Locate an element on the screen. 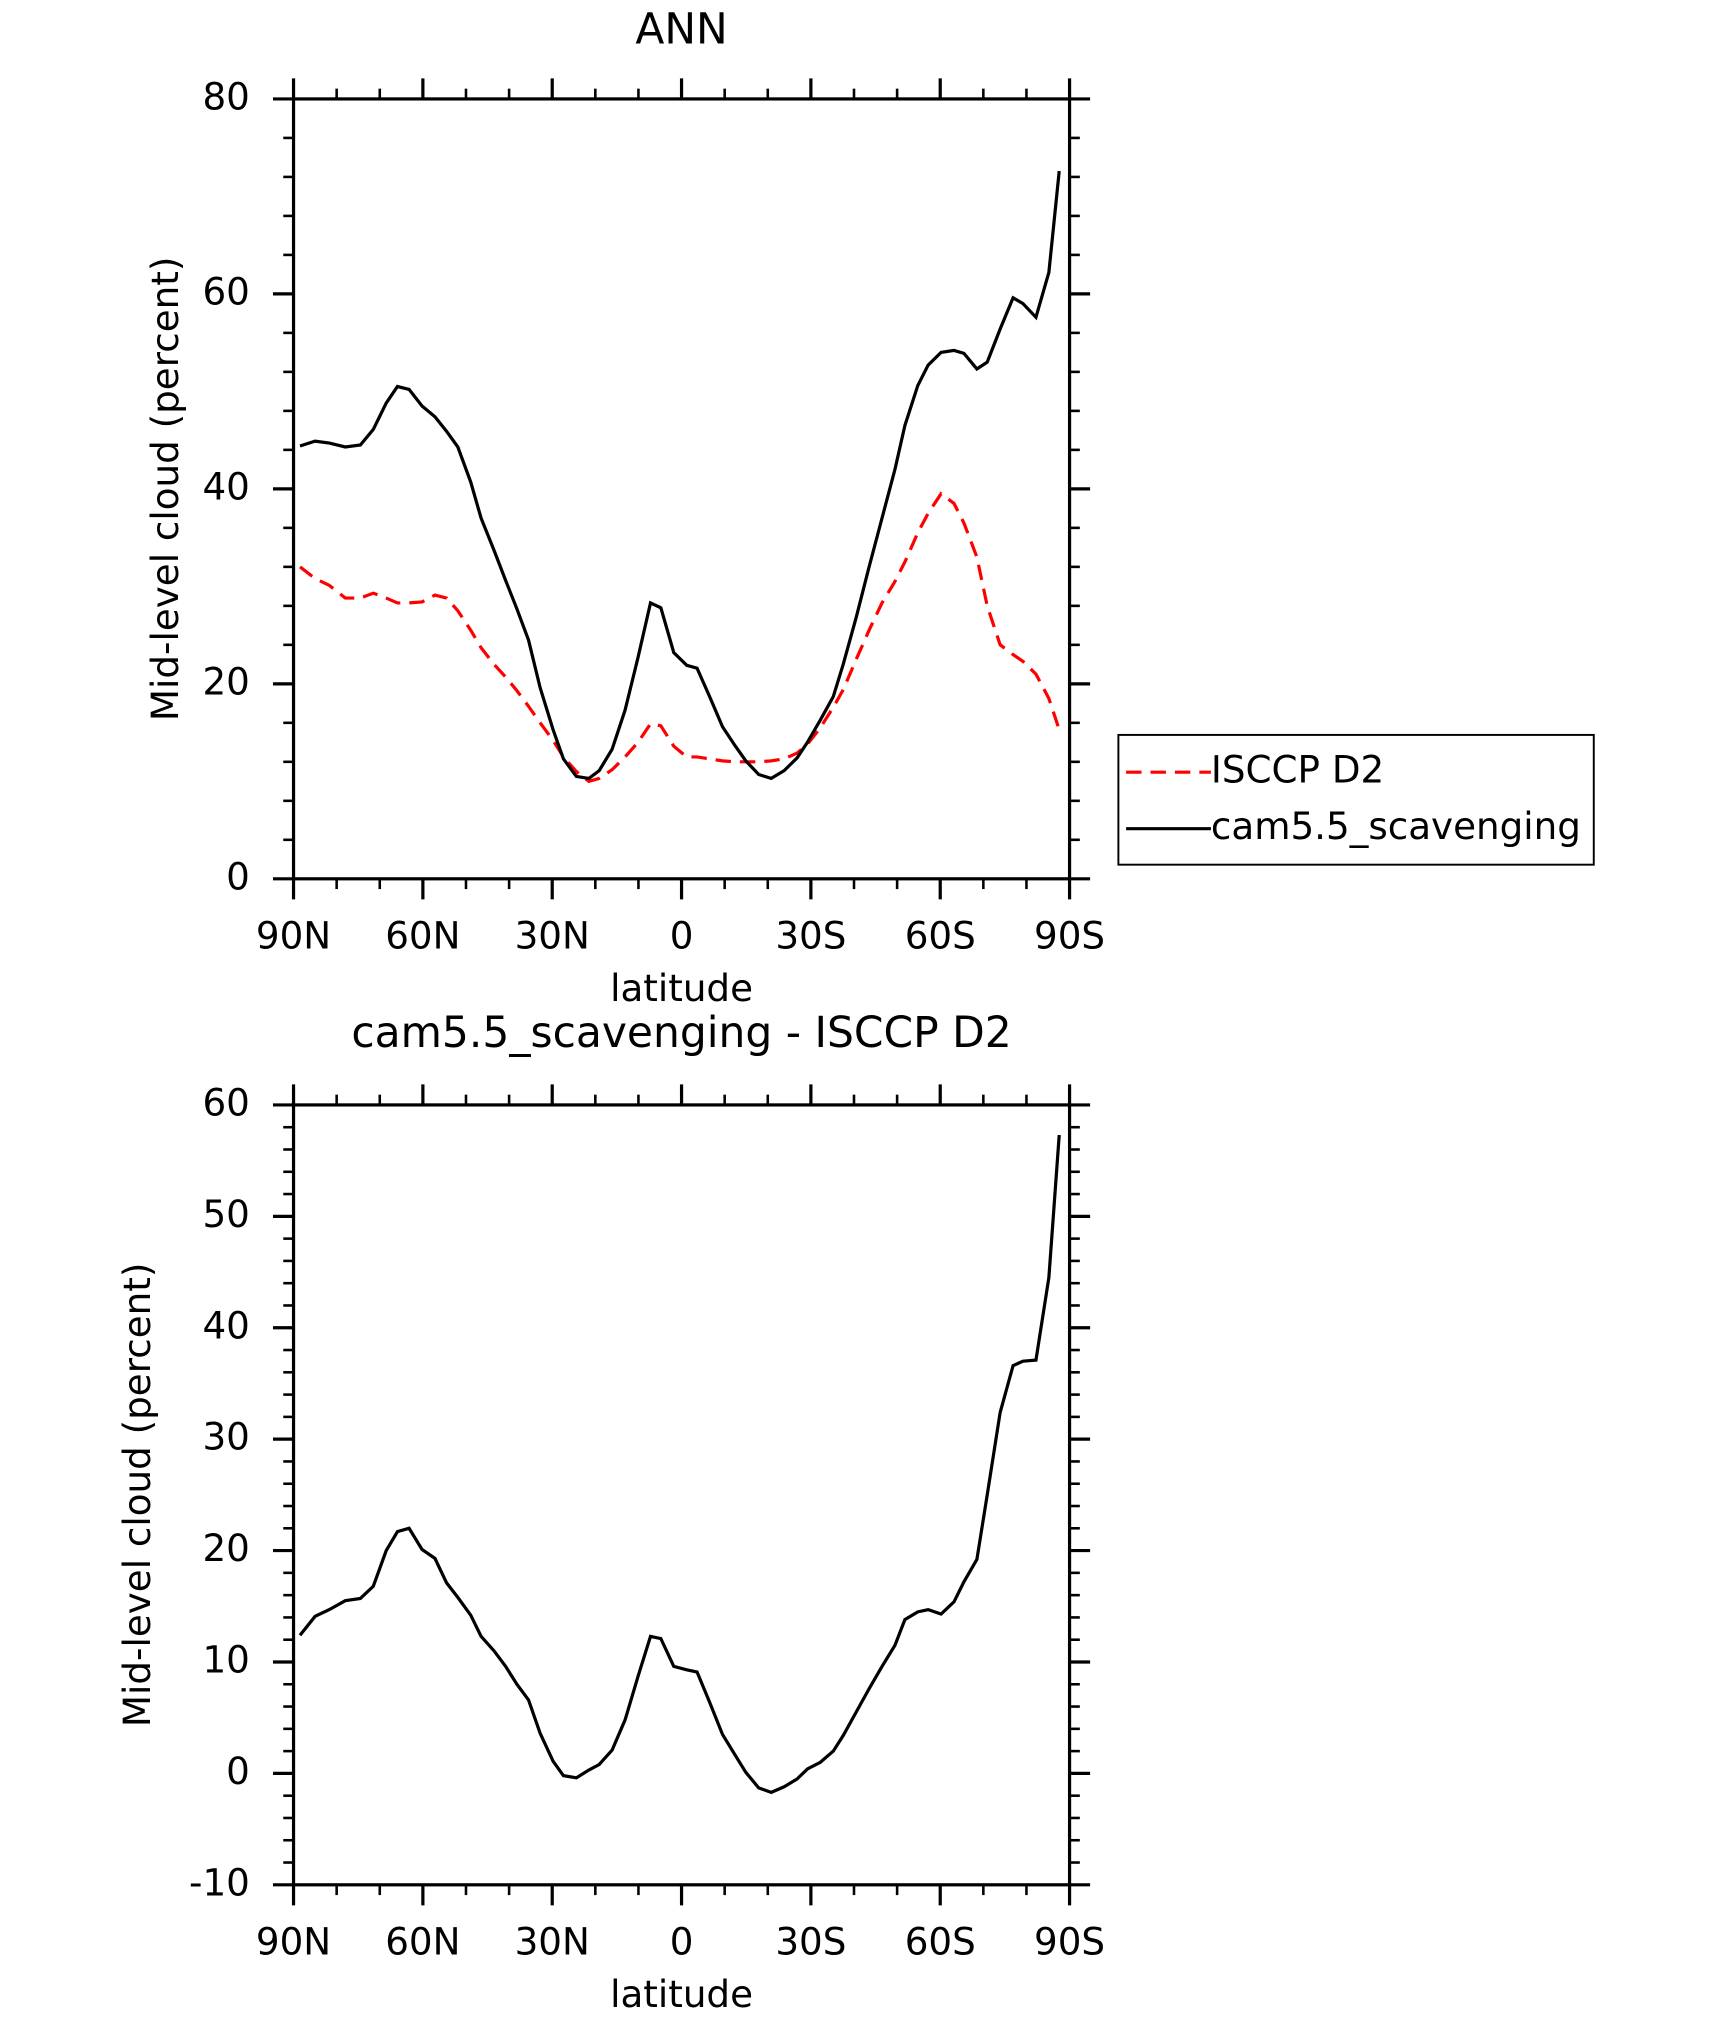  y-tick-label: 50 is located at coordinates (225, 1214).